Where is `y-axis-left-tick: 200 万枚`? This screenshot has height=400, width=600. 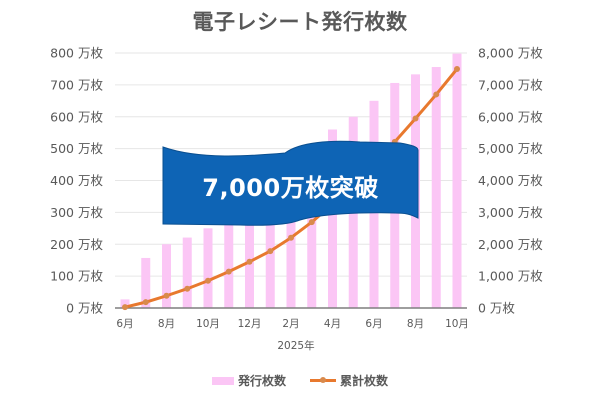 y-axis-left-tick: 200 万枚 is located at coordinates (76, 244).